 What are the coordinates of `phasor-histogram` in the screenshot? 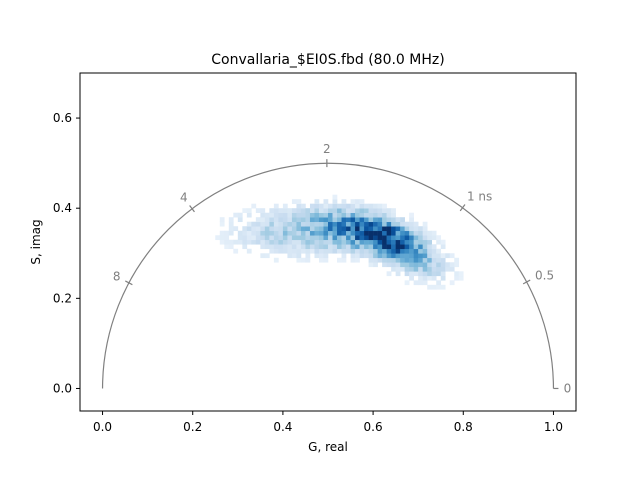 It's located at (339, 242).